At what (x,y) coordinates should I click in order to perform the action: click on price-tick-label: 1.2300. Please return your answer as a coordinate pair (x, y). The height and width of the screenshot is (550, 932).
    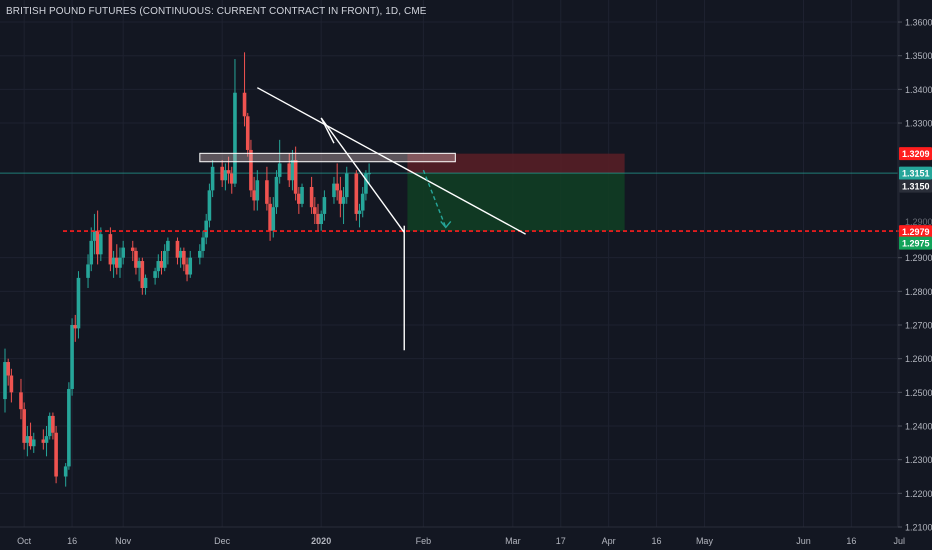
    Looking at the image, I should click on (918, 460).